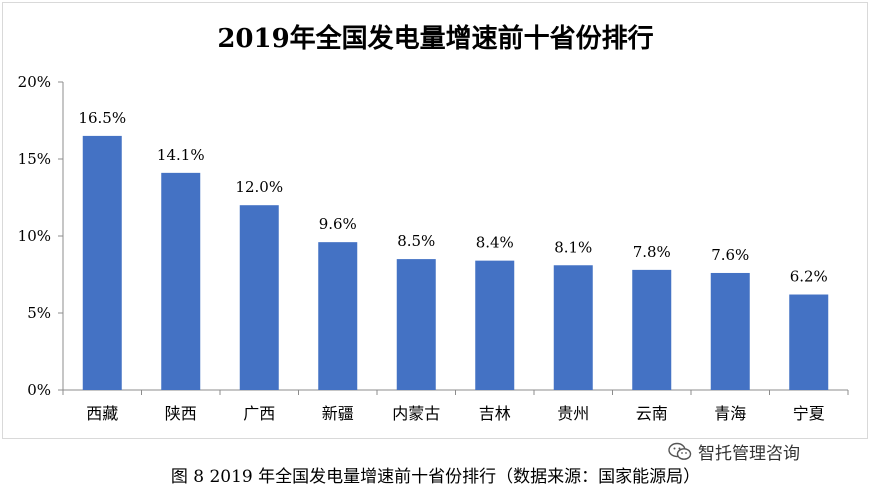  Describe the element at coordinates (435, 39) in the screenshot. I see `chart-title: 2019年全国发电量增速前十省份排行` at that location.